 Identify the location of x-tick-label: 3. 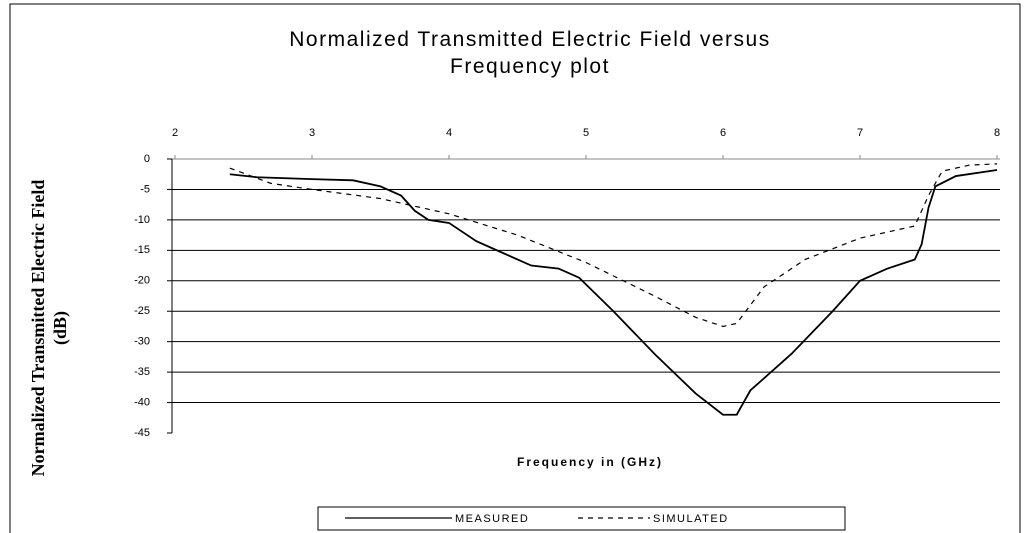
(312, 133).